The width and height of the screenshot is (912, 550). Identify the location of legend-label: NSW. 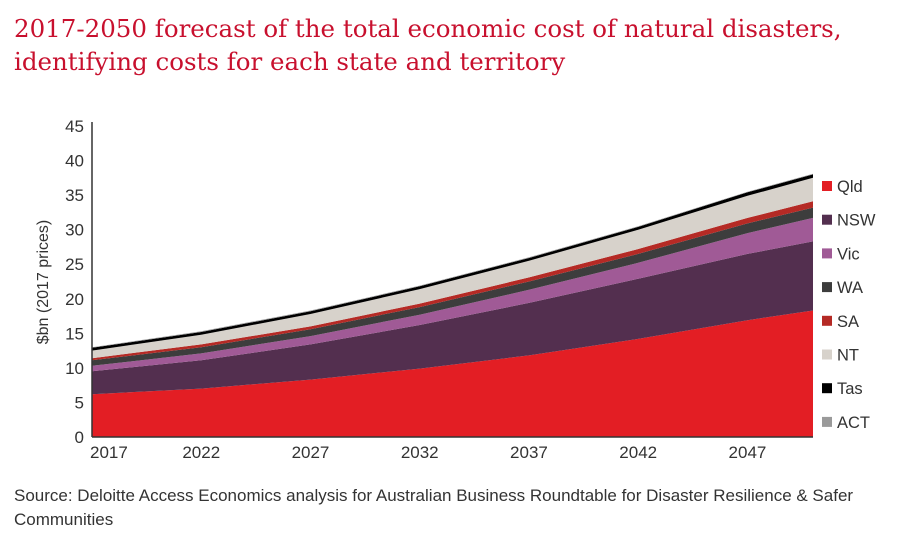
(856, 221).